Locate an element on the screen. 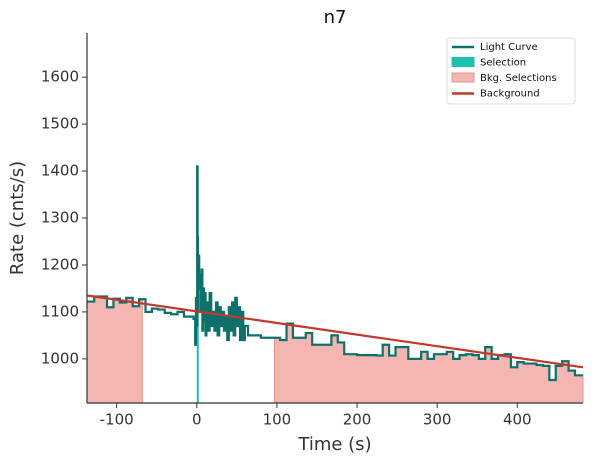 Image resolution: width=592 pixels, height=465 pixels. x-tick-label: 100 is located at coordinates (277, 420).